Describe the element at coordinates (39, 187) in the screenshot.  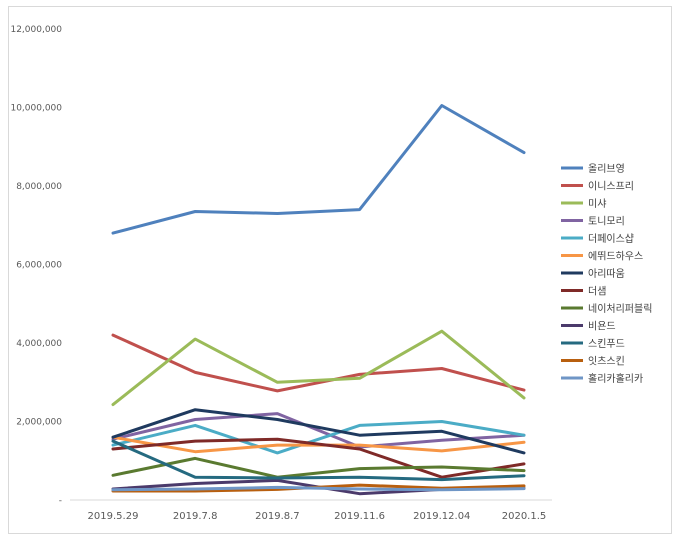
I see `y-tick-label: 8,000,000` at that location.